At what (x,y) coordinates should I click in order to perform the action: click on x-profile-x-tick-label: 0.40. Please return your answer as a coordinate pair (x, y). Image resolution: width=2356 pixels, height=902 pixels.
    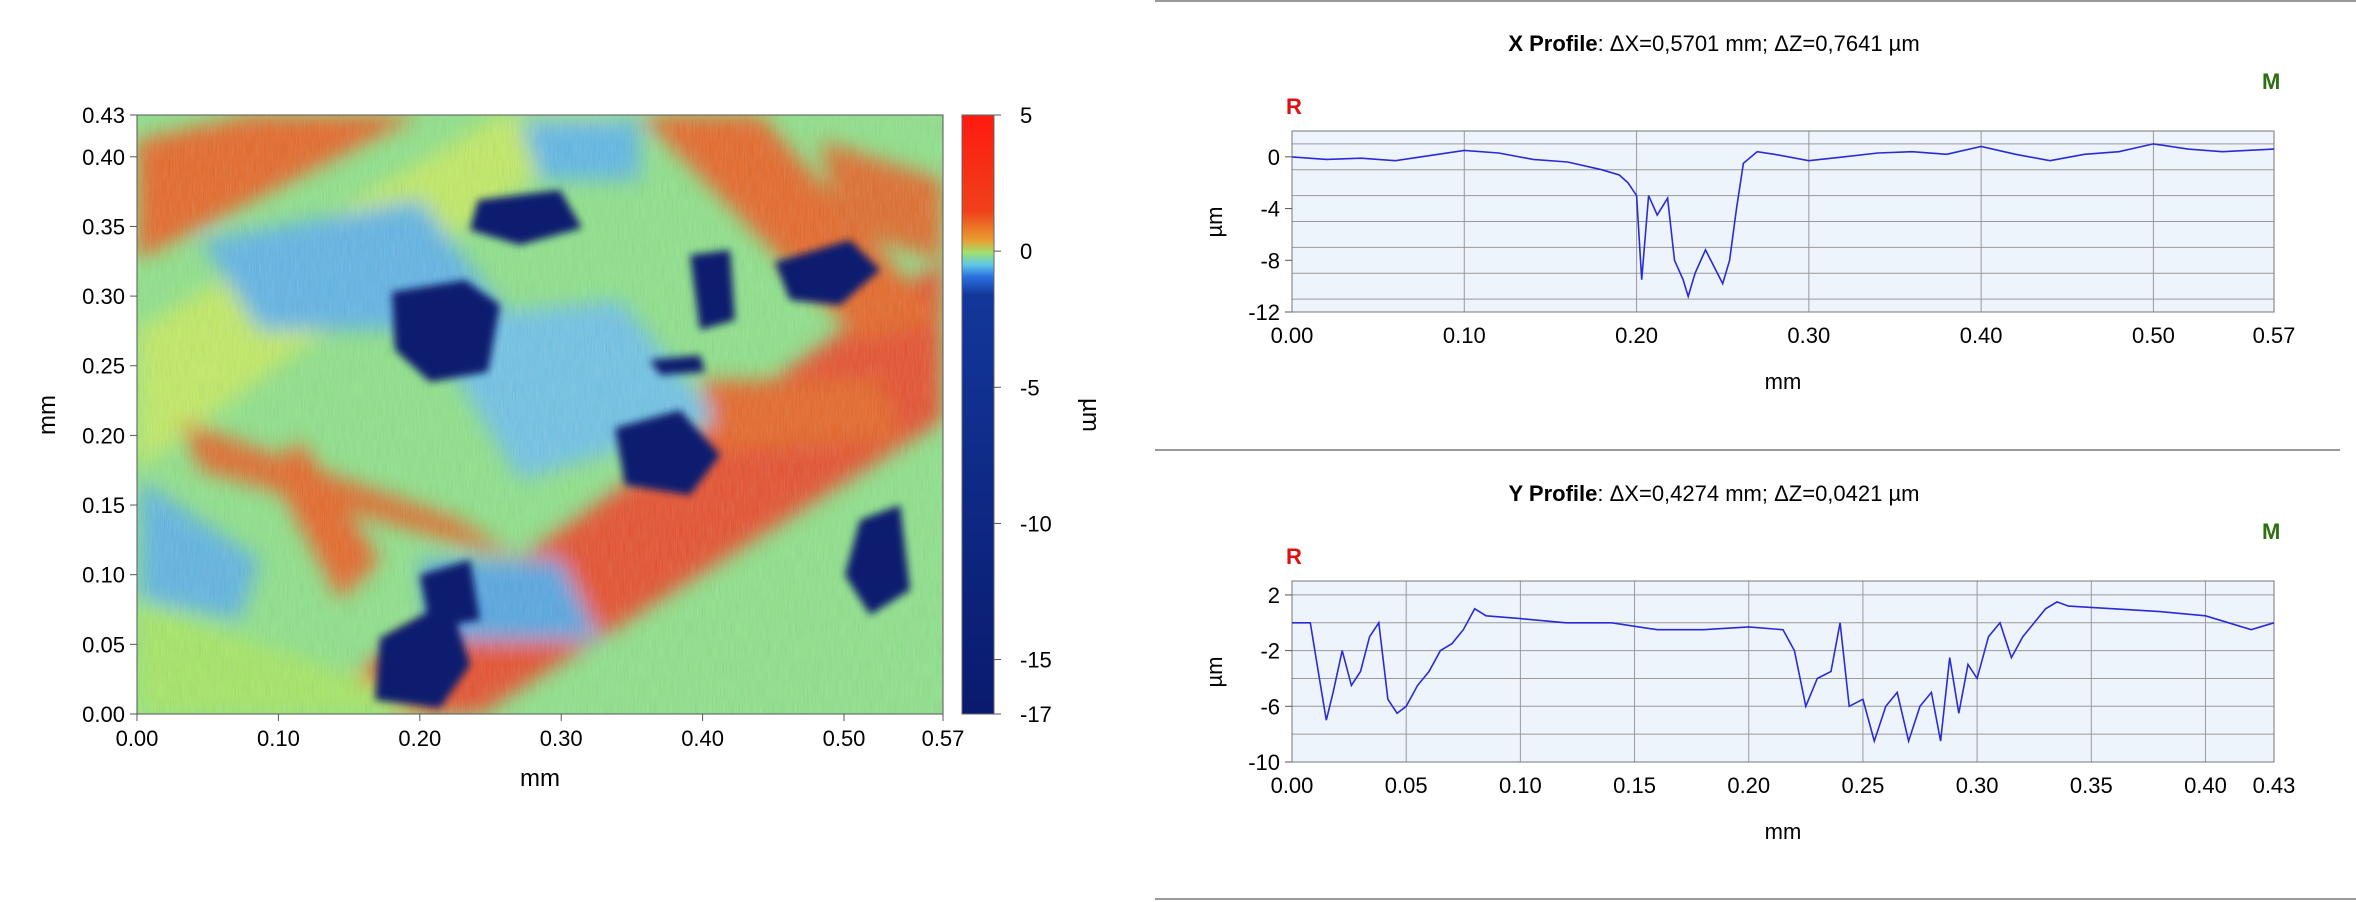
    Looking at the image, I should click on (1981, 335).